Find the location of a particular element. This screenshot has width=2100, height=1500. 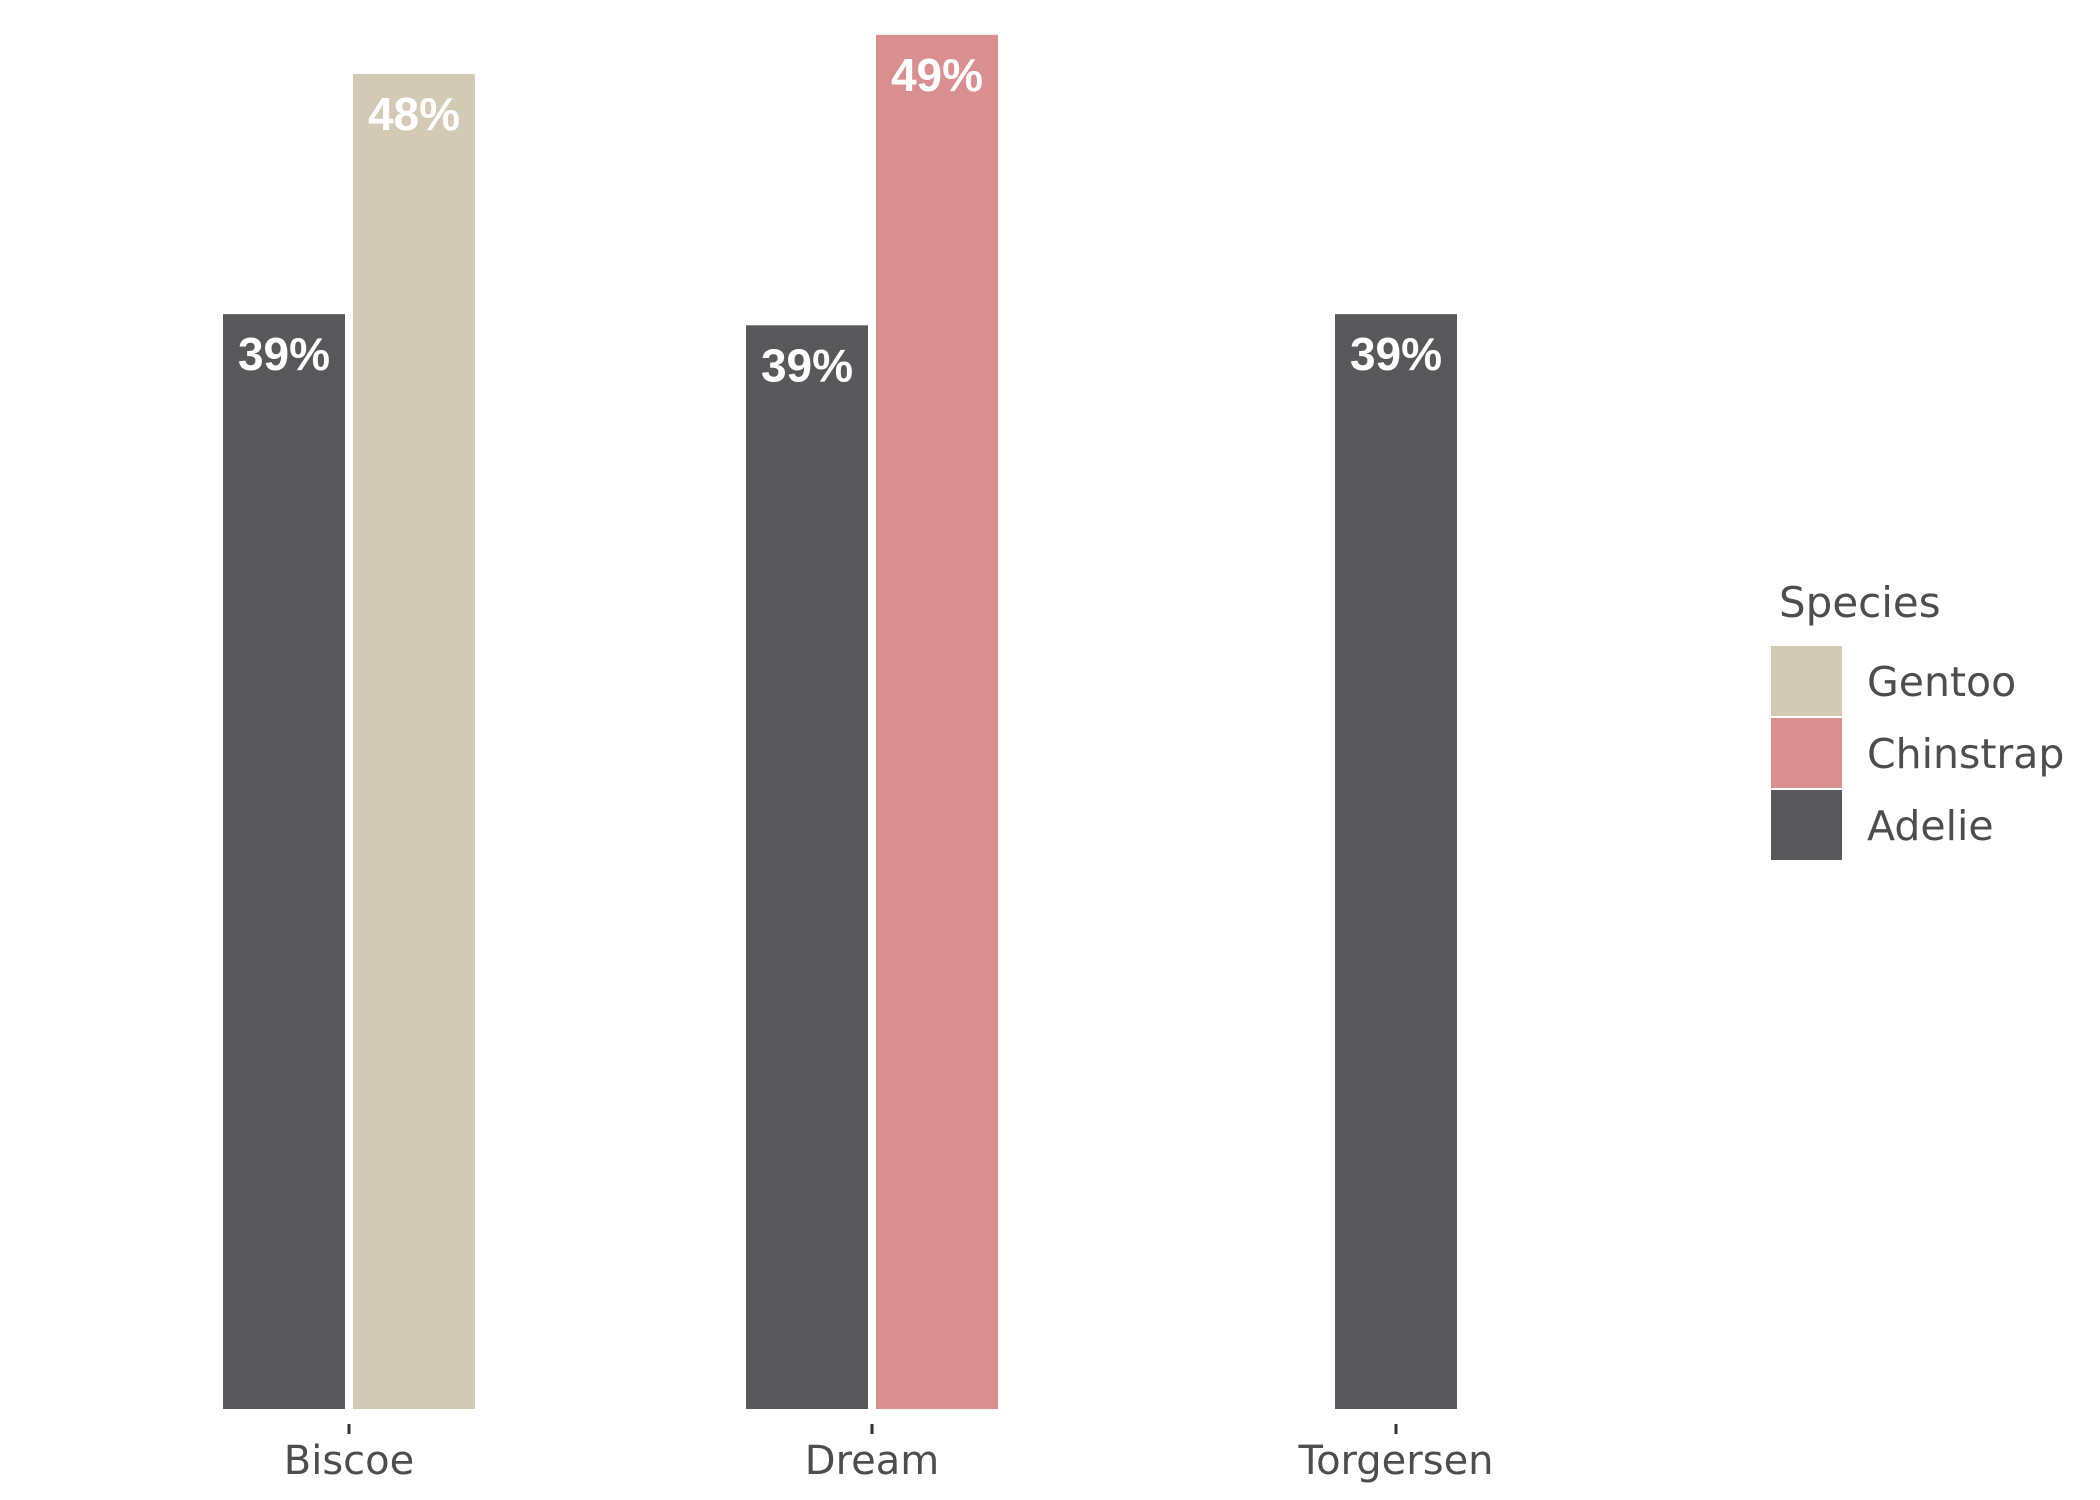

legend-title: Species is located at coordinates (1860, 602).